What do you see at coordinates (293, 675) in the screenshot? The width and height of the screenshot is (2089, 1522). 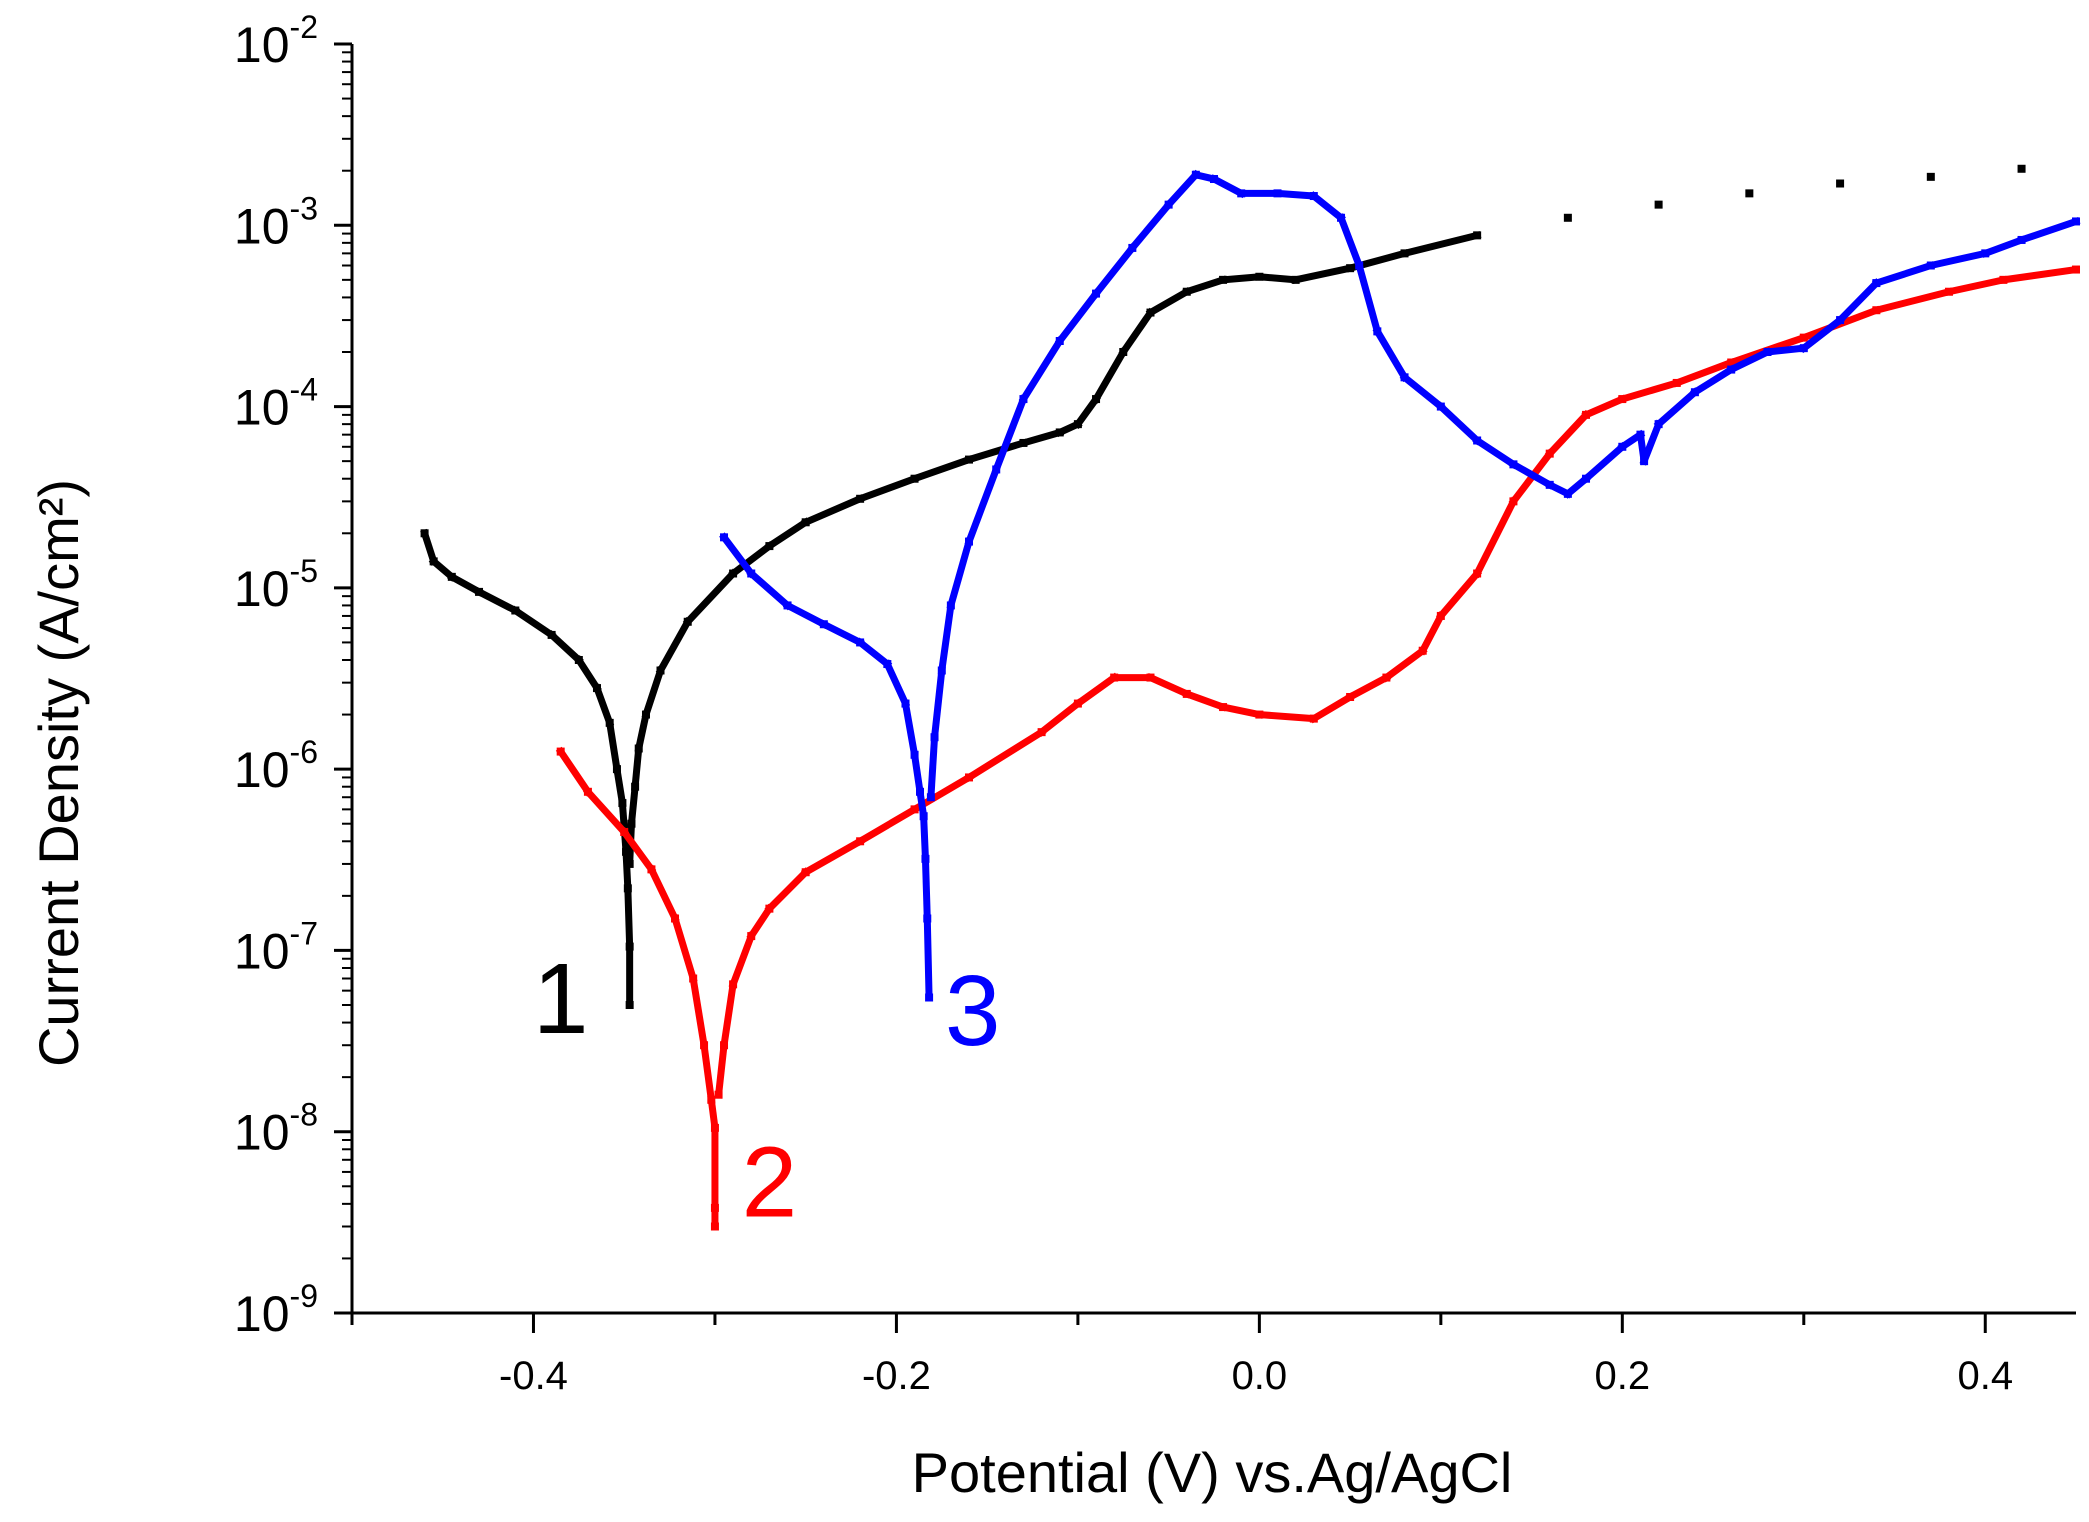 I see `y-axis-ticks: 10⁻² 10⁻³ 10⁻⁴ 10⁻⁵ 10⁻⁶ 10⁻⁷ 10⁻⁸ 10⁻⁹` at bounding box center [293, 675].